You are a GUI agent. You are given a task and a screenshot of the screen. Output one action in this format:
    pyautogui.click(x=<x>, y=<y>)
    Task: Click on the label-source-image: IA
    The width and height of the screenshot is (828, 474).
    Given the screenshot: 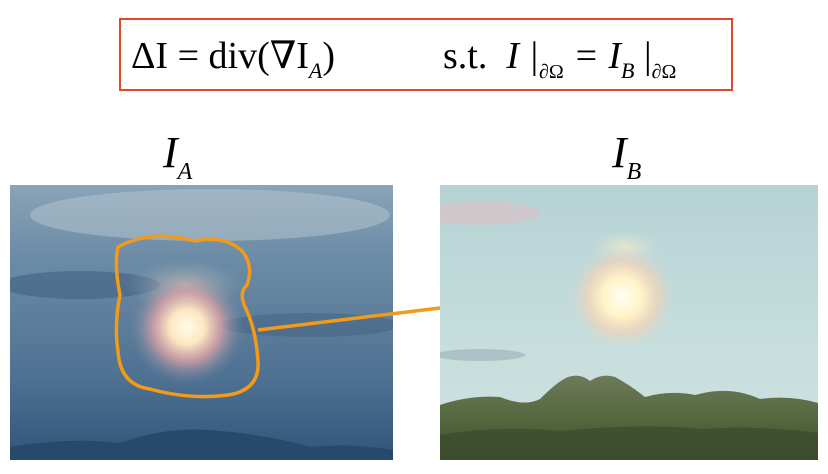 What is the action you would take?
    pyautogui.click(x=177, y=156)
    